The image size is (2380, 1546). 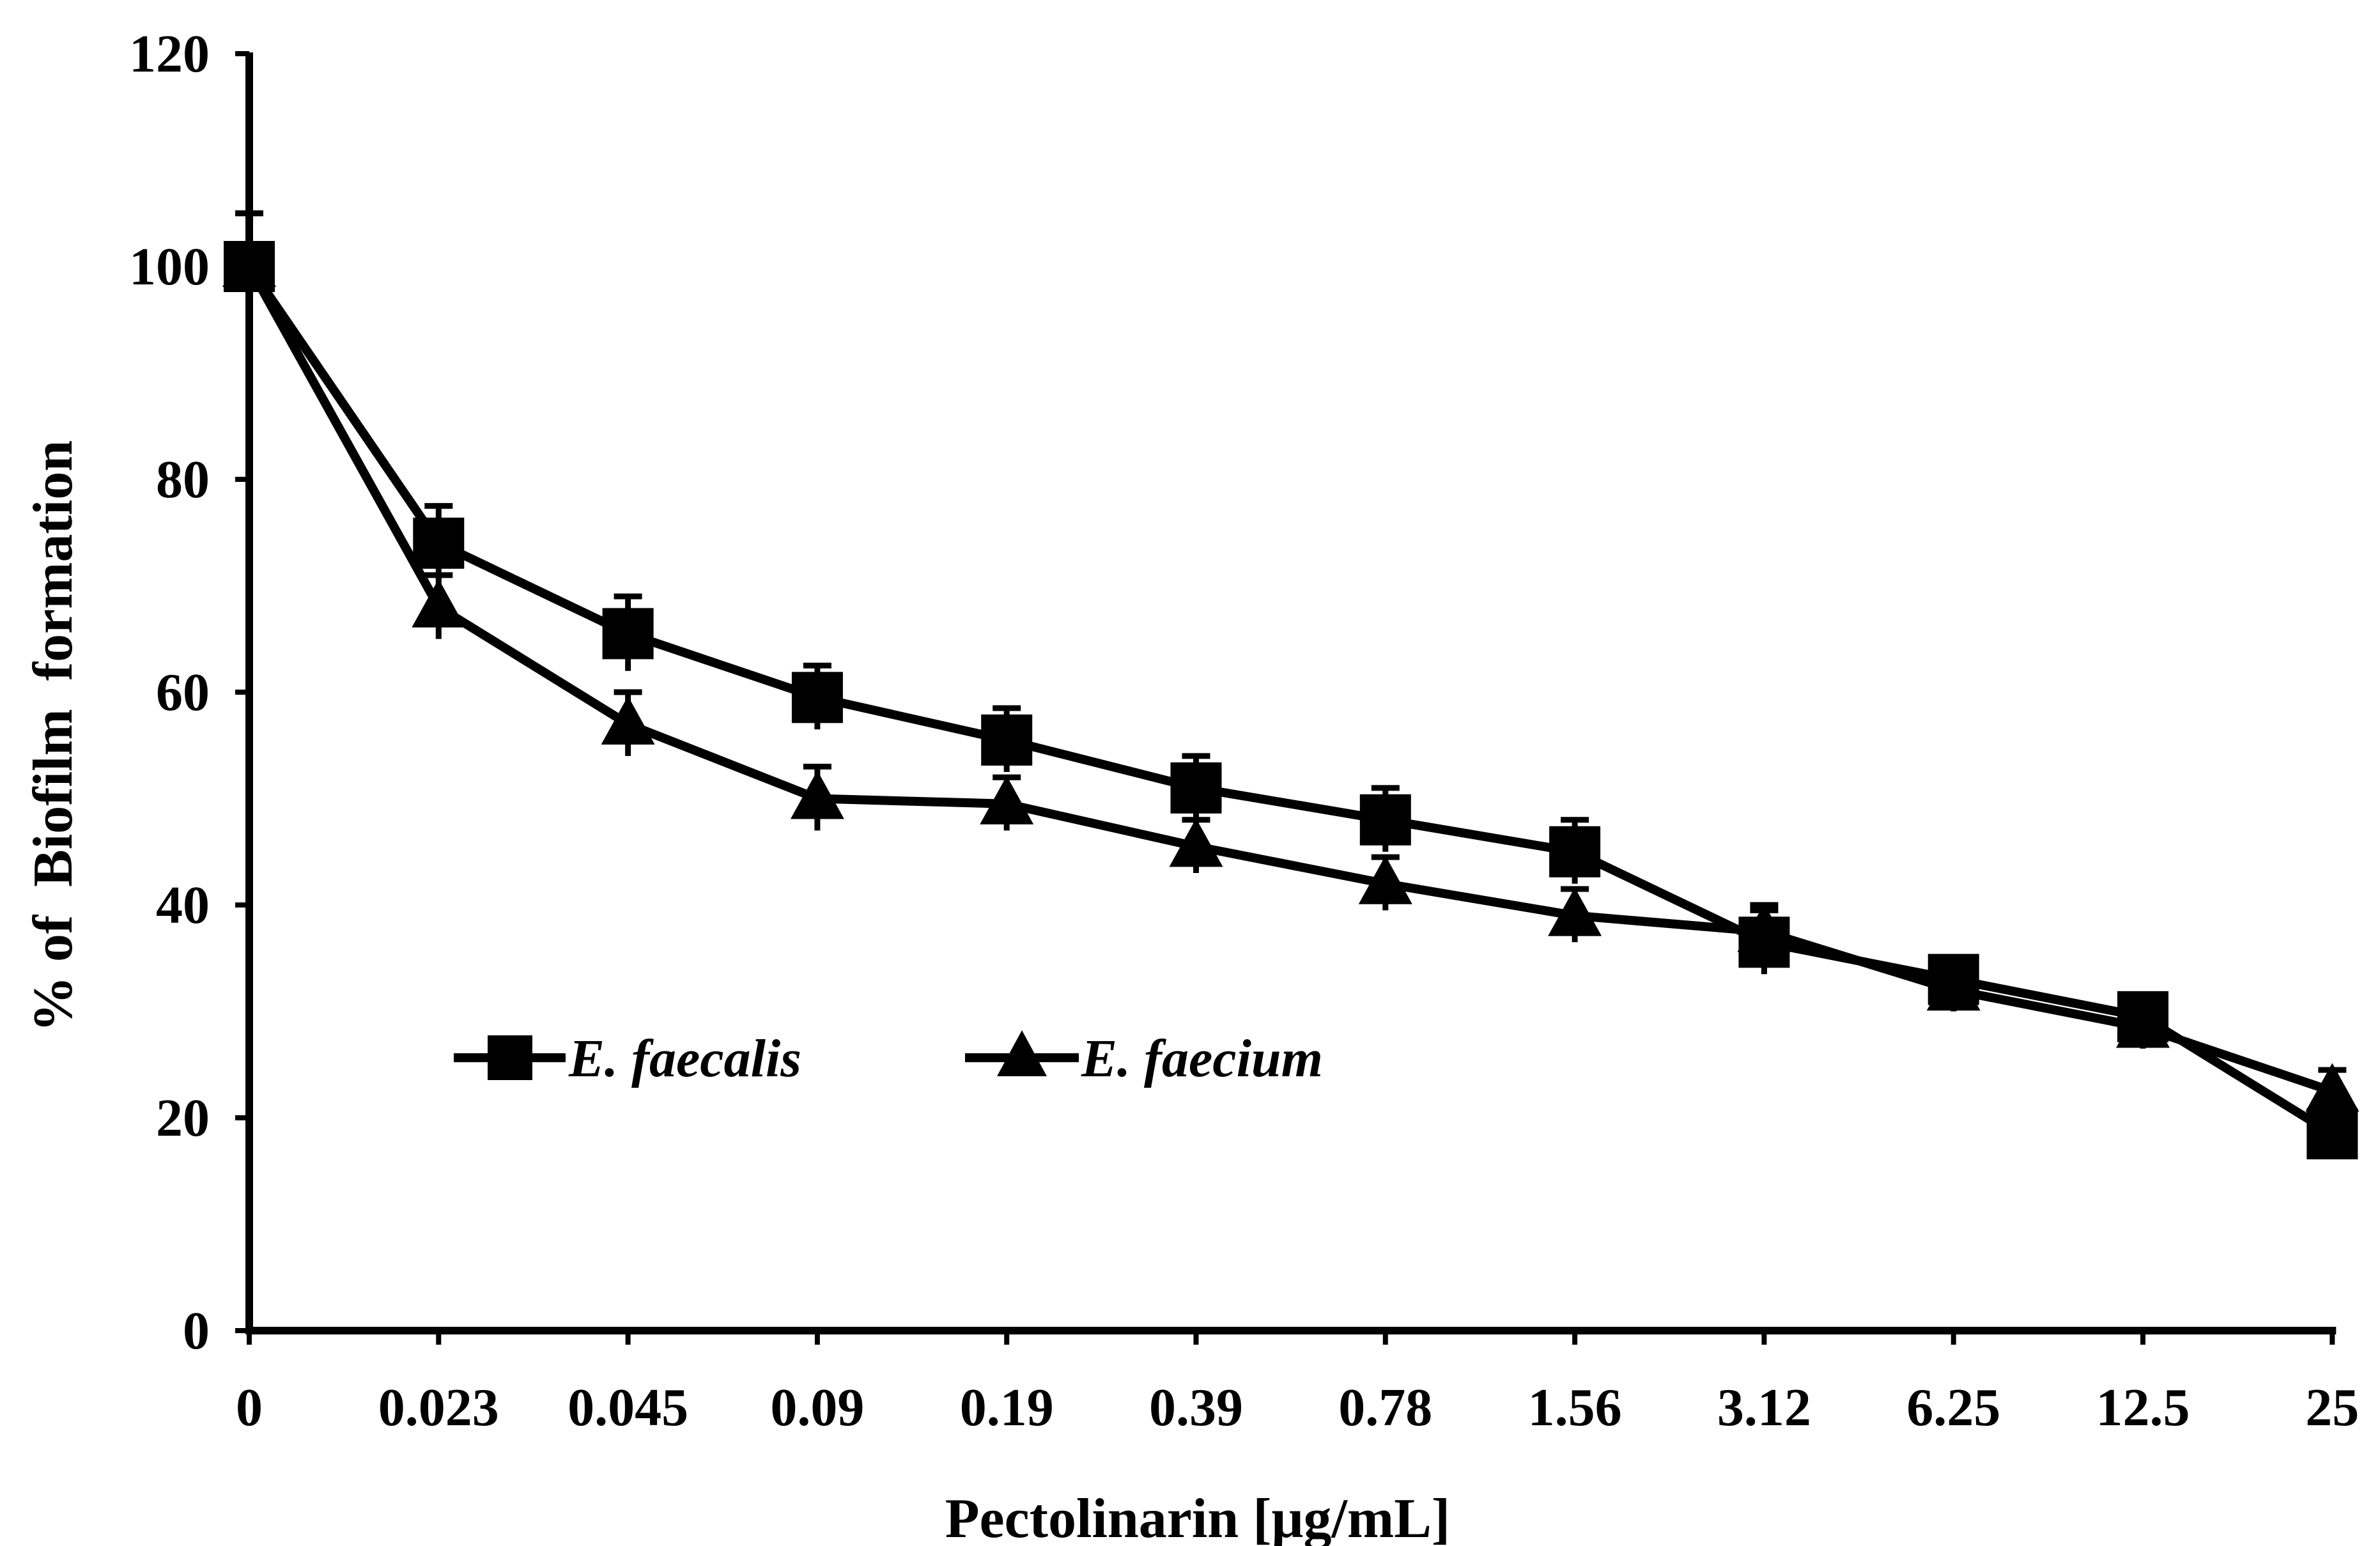 I want to click on x-tick-label-25: 25, so click(x=2332, y=1407).